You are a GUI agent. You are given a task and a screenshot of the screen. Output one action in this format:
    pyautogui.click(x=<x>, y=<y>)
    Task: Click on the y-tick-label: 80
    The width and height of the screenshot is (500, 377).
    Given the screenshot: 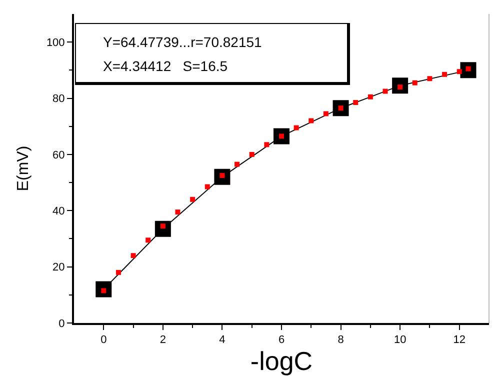 What is the action you would take?
    pyautogui.click(x=58, y=99)
    